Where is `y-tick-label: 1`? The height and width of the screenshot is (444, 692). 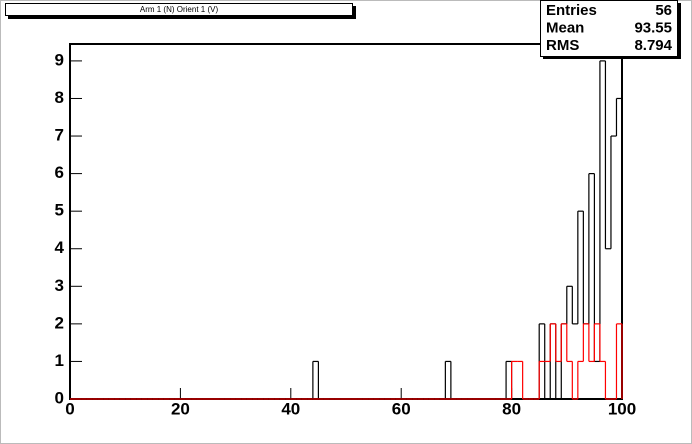
y-tick-label: 1 is located at coordinates (59, 360).